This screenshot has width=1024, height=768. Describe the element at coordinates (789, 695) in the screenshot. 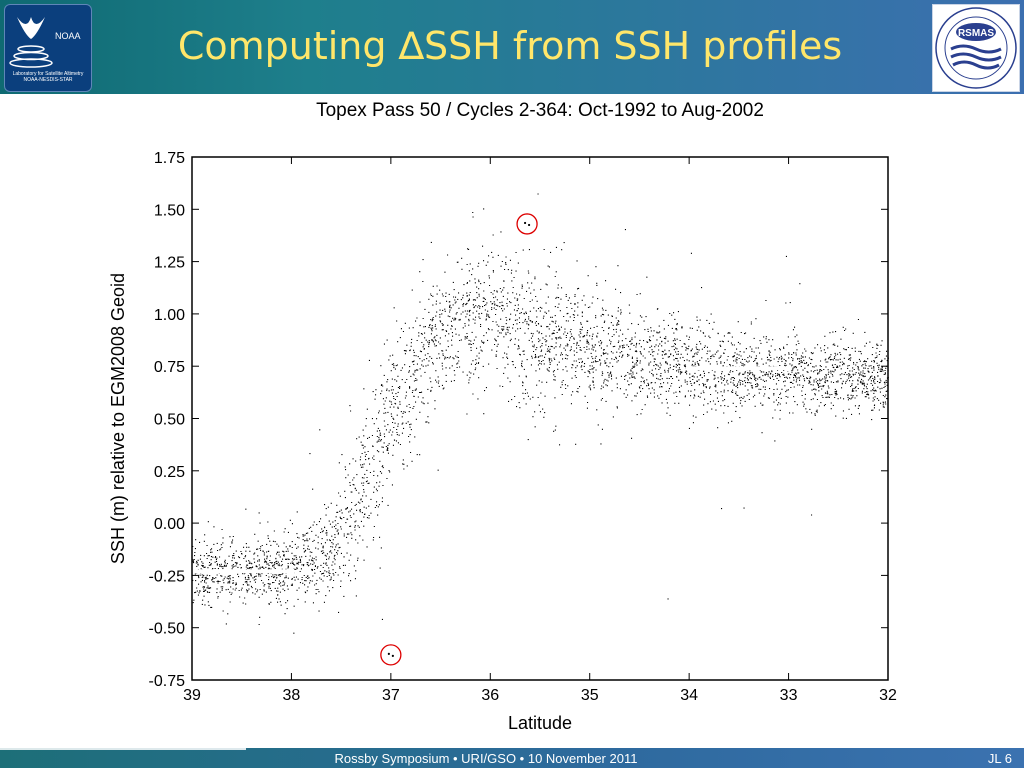

I see `x-tick-label: 33` at that location.